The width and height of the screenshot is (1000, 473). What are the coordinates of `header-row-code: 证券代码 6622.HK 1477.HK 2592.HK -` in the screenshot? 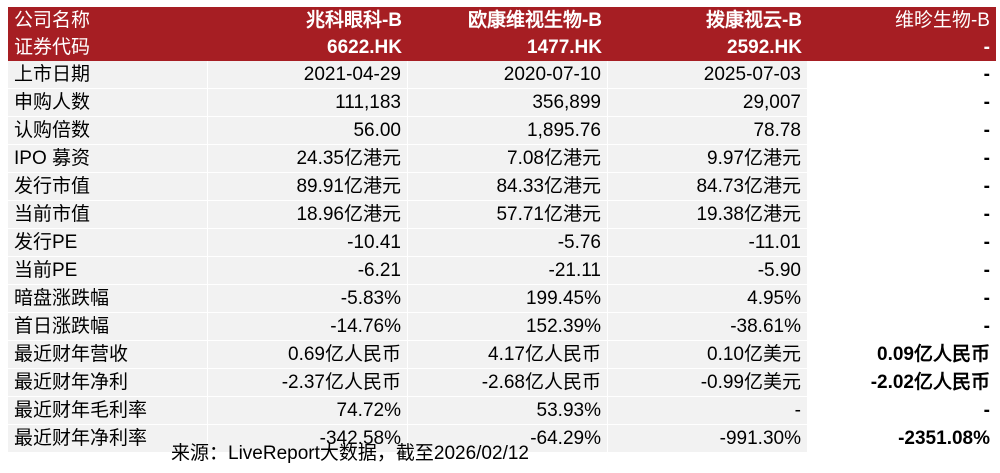 It's located at (502, 47).